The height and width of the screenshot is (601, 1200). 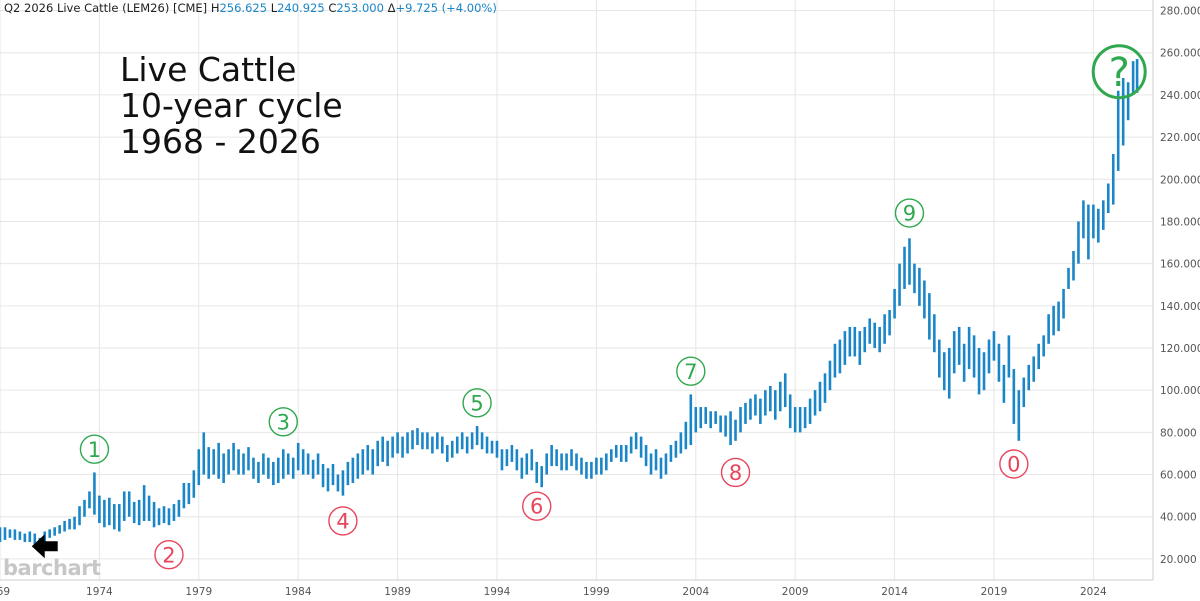 I want to click on y-tick-label: 220.000, so click(x=1180, y=138).